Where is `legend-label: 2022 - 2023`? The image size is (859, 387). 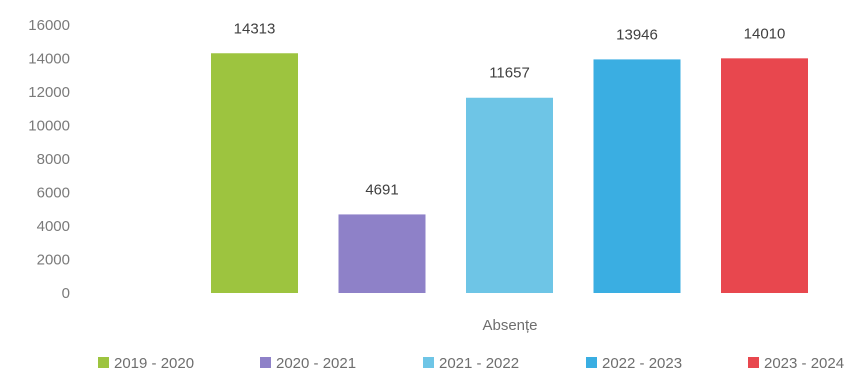
legend-label: 2022 - 2023 is located at coordinates (642, 363).